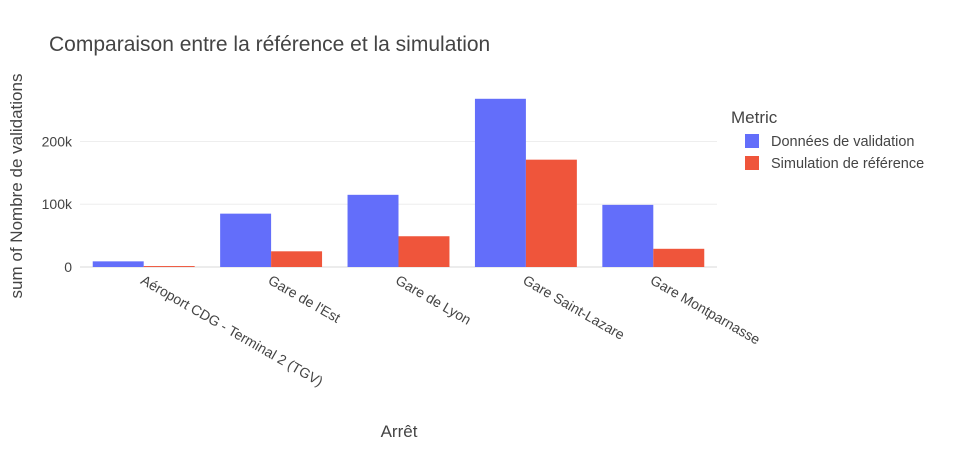 Image resolution: width=968 pixels, height=450 pixels. Describe the element at coordinates (433, 300) in the screenshot. I see `x-tick-label: Gare de Lyon` at that location.